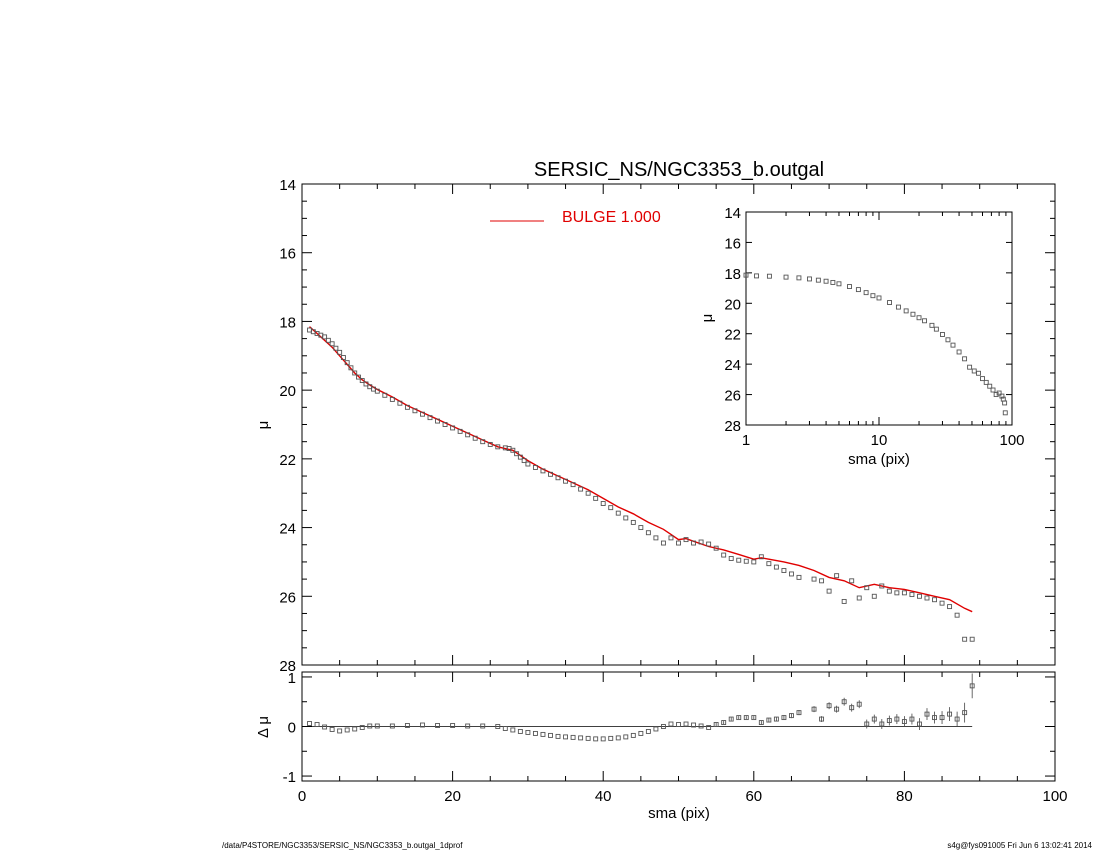 This screenshot has width=1100, height=850. I want to click on main-y-tick-label: 18, so click(287, 322).